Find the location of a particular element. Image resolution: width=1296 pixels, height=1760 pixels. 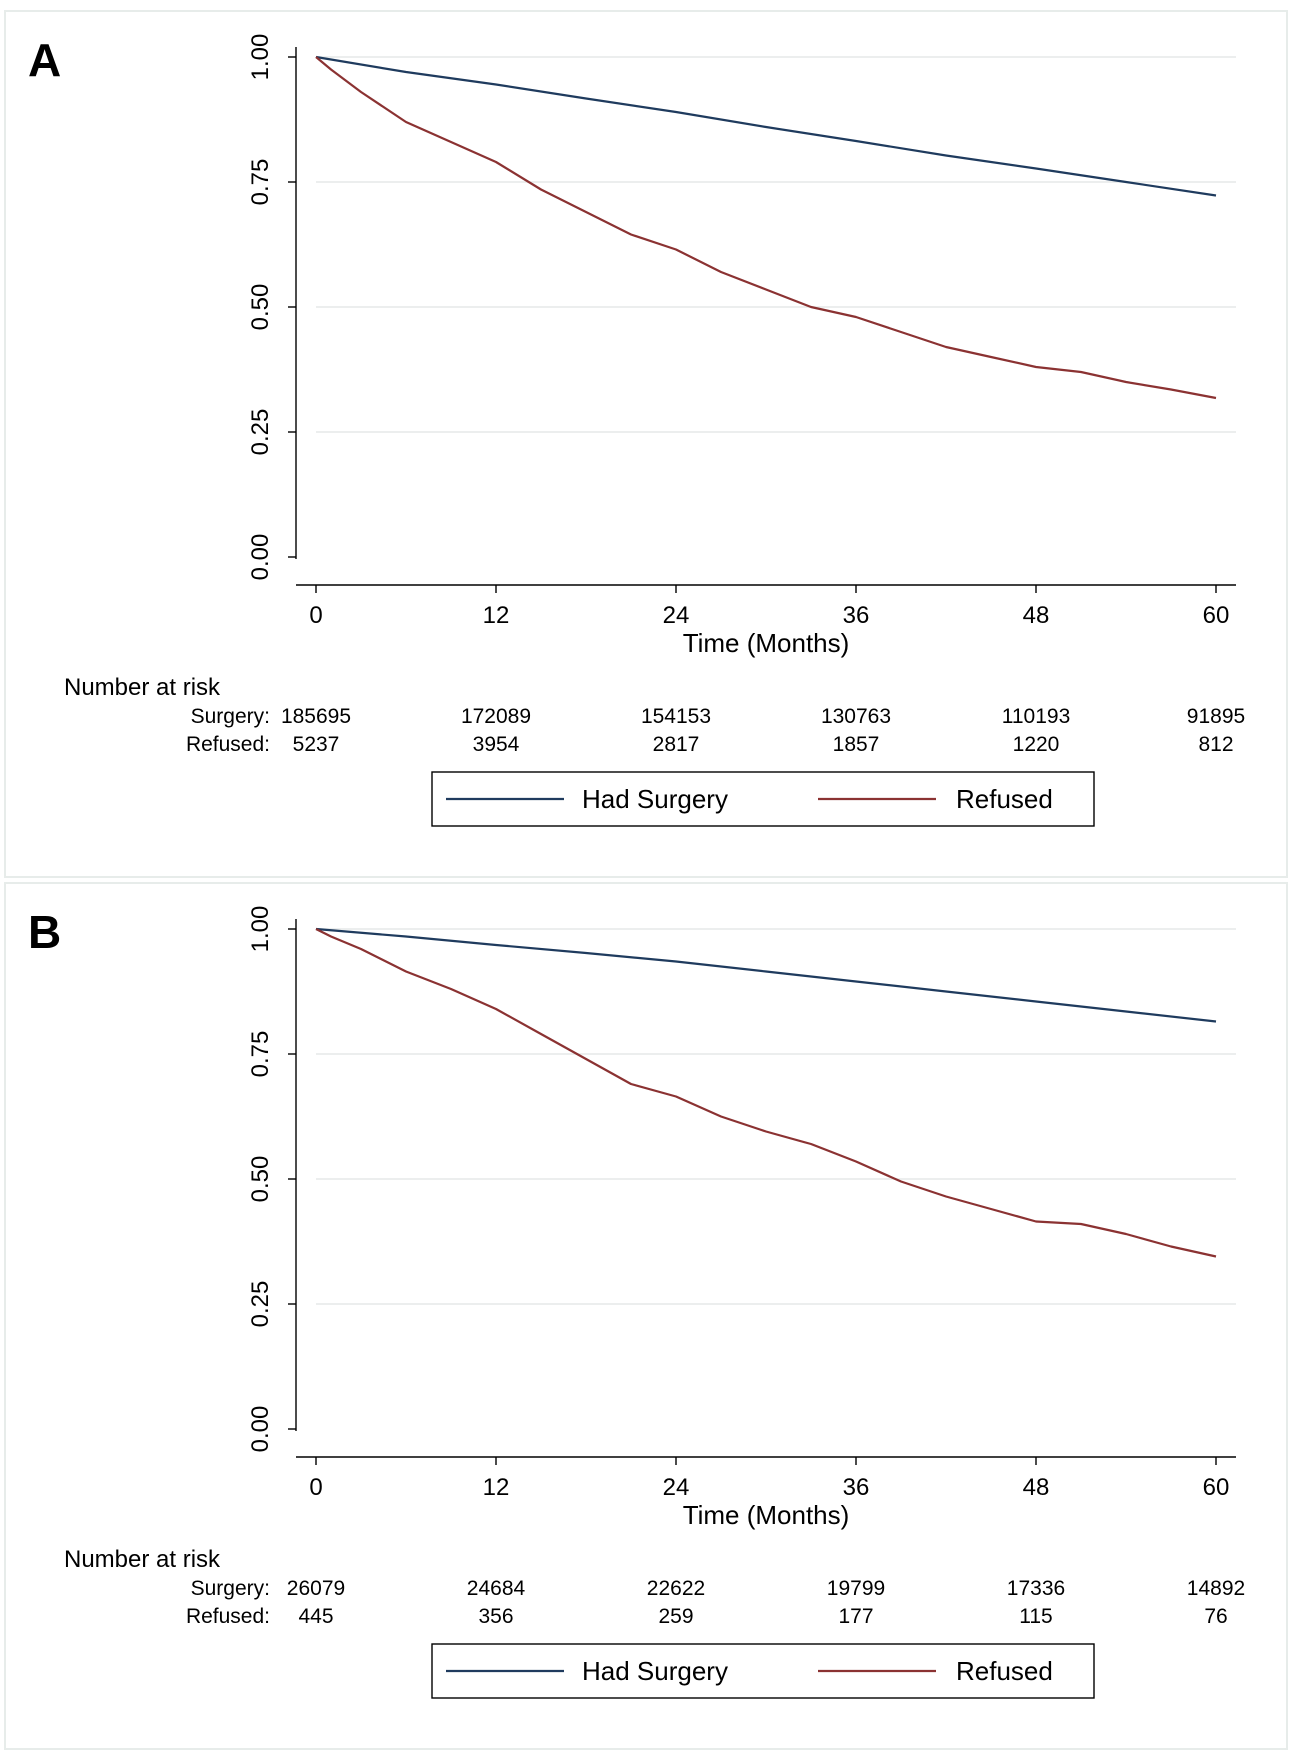

risk-value: 172089 is located at coordinates (496, 716).